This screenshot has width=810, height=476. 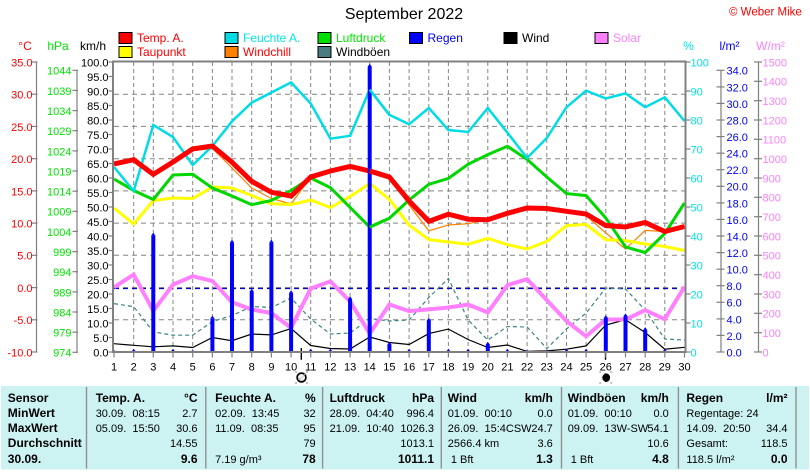 I want to click on svg-text: 984, so click(x=62, y=313).